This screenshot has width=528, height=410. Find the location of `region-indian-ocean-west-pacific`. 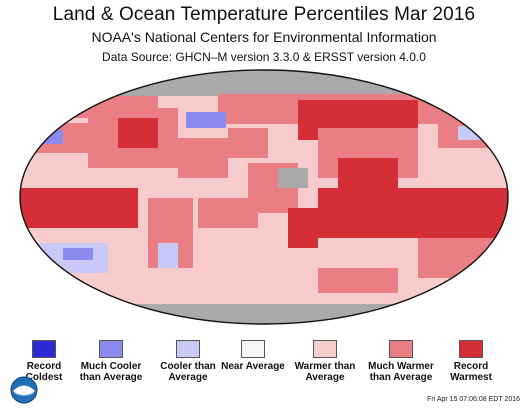

region-indian-ocean-west-pacific is located at coordinates (413, 213).